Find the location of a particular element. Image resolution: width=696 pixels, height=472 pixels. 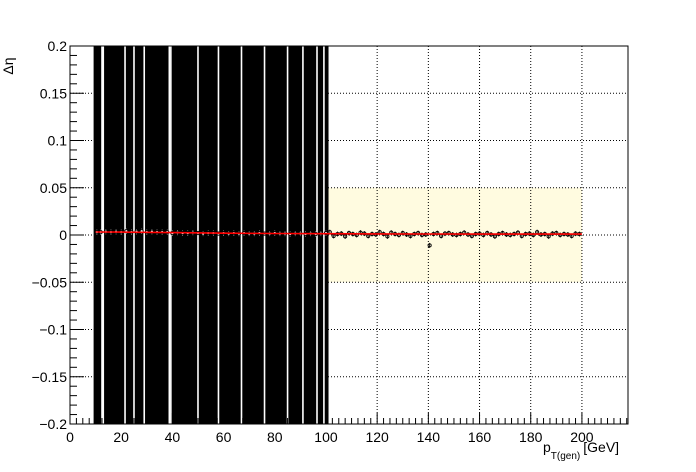

x-tick-label: 140 is located at coordinates (429, 437).